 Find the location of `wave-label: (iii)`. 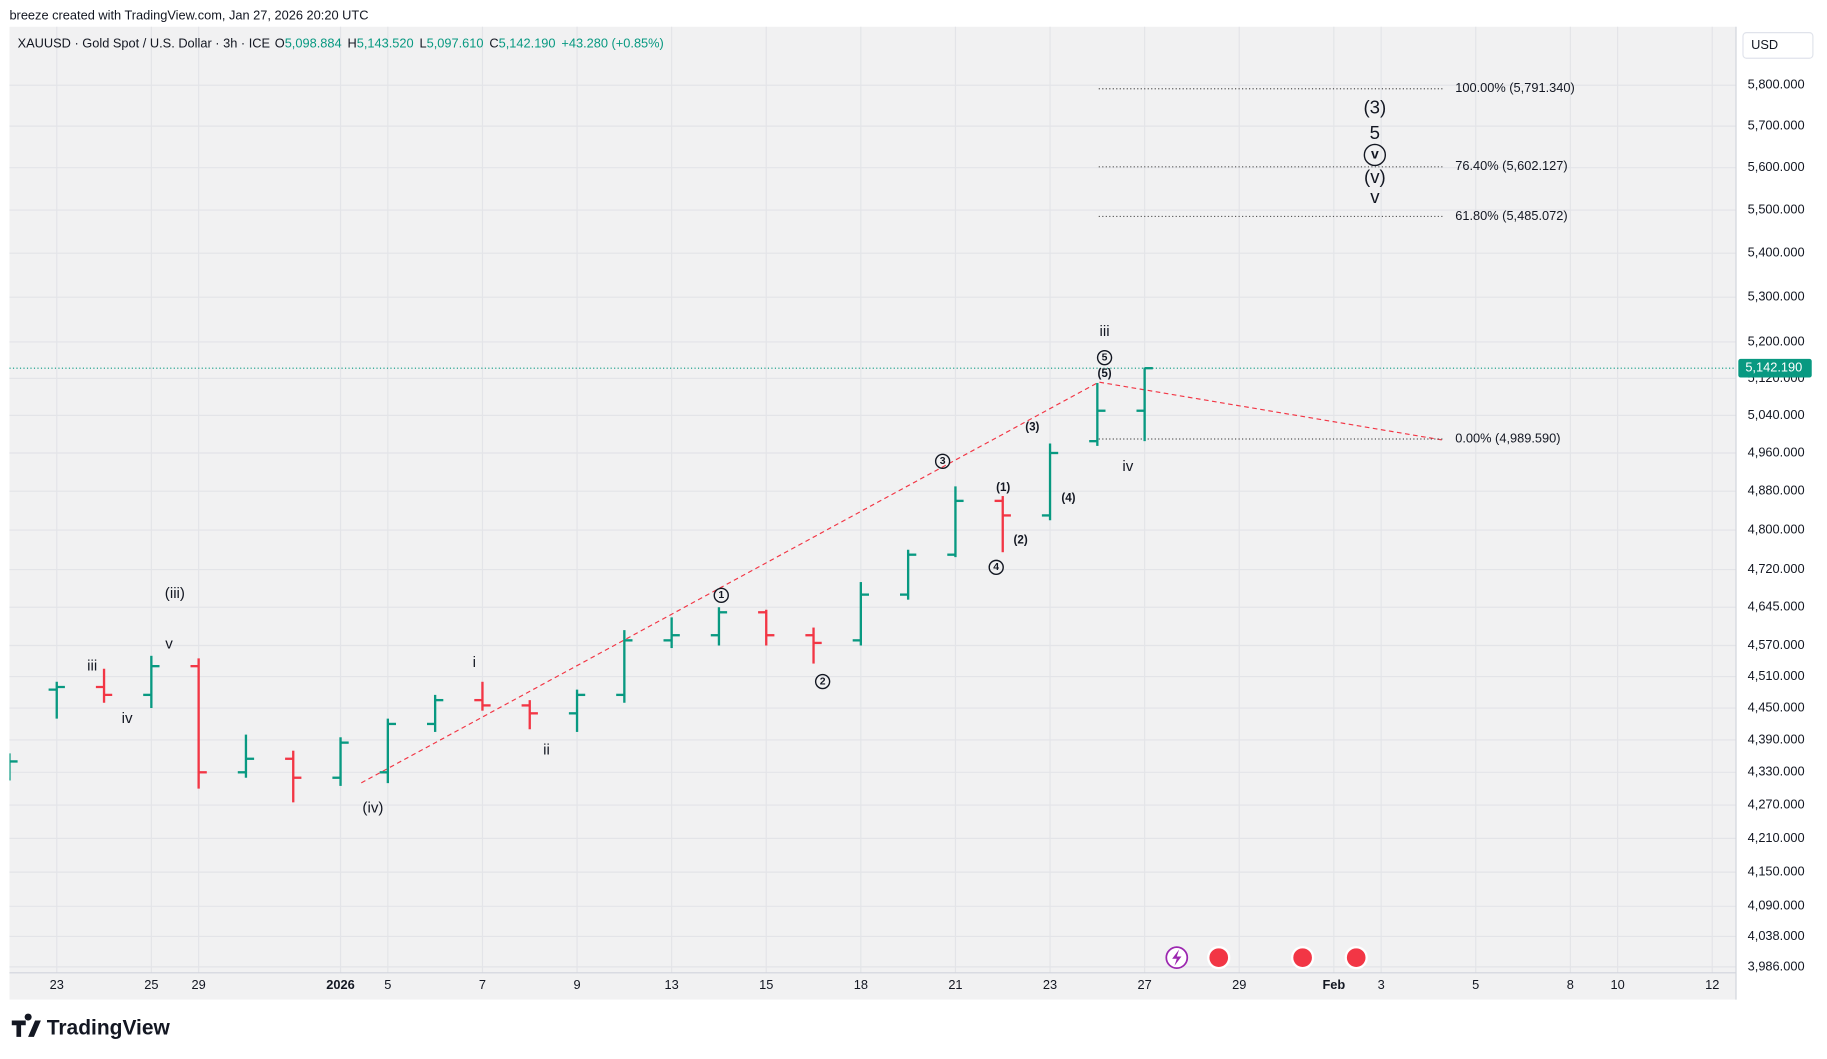

wave-label: (iii) is located at coordinates (175, 593).